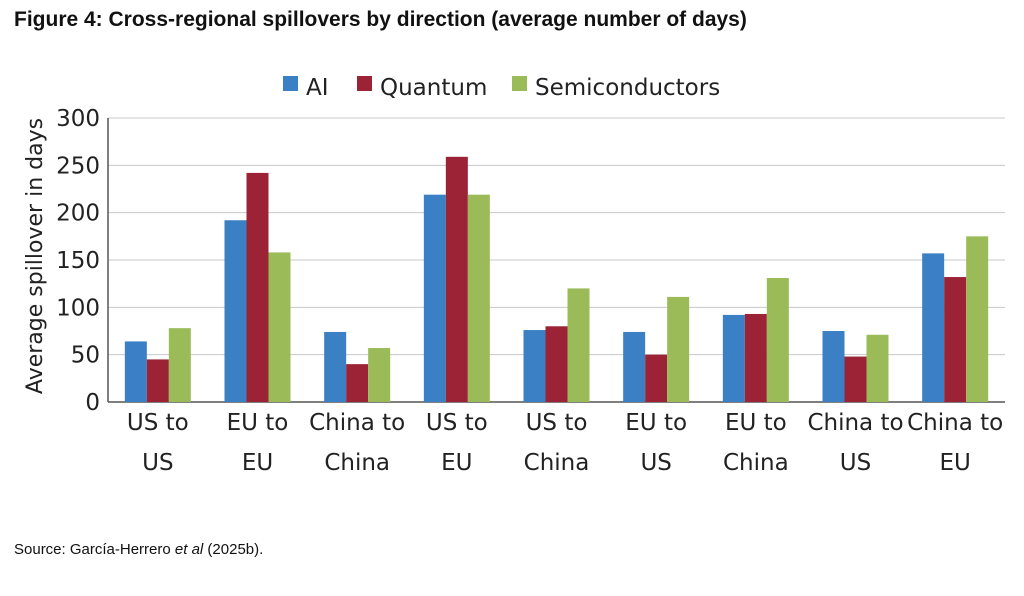  I want to click on y-tick-label: 300, so click(78, 119).